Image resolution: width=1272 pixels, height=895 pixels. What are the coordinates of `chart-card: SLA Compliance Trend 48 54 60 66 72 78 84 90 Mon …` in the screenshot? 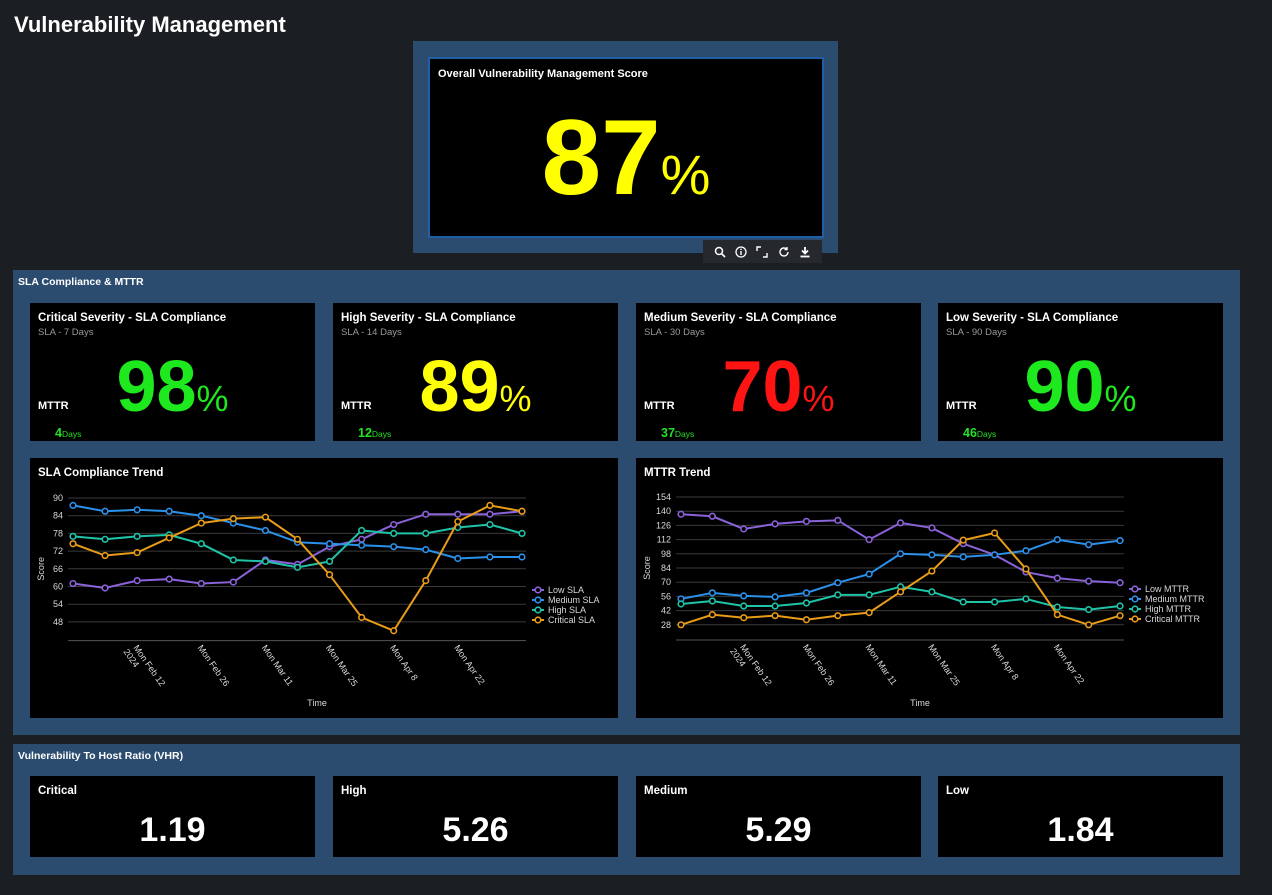 It's located at (324, 588).